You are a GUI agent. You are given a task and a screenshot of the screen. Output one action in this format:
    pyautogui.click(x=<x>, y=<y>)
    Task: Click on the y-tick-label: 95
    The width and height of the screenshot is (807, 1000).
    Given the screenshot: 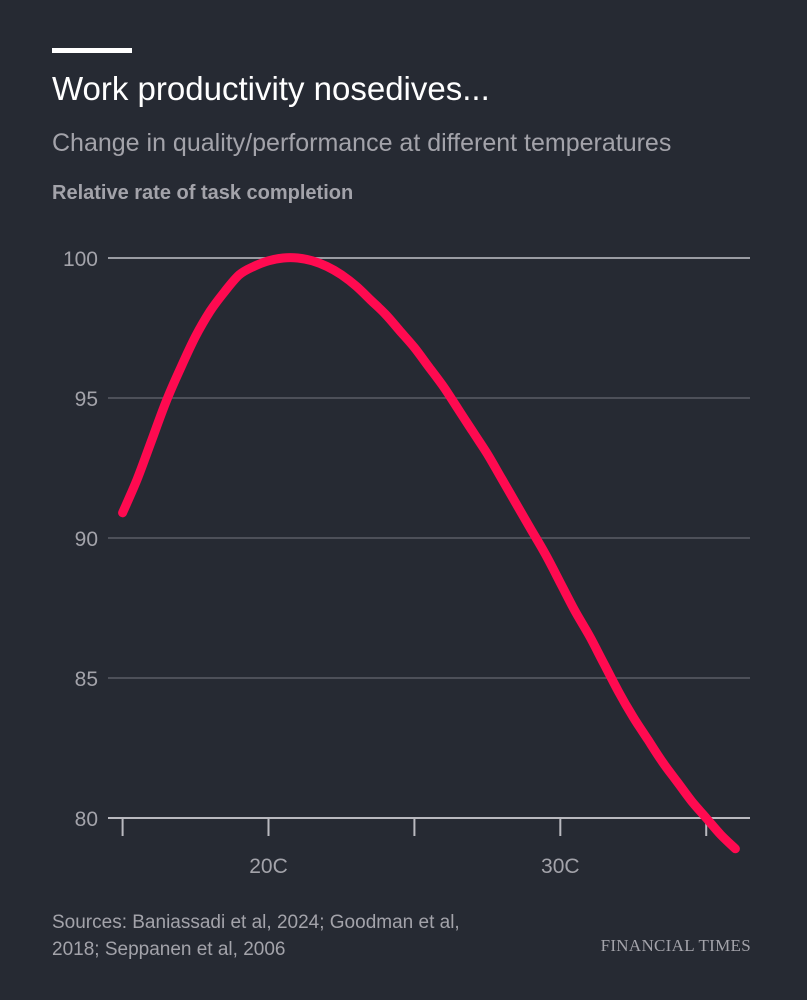 What is the action you would take?
    pyautogui.click(x=86, y=399)
    